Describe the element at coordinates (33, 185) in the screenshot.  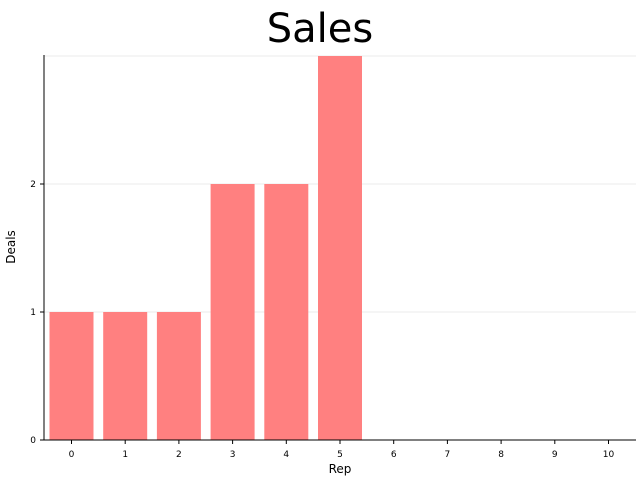
I see `y-tick-label: 2` at that location.